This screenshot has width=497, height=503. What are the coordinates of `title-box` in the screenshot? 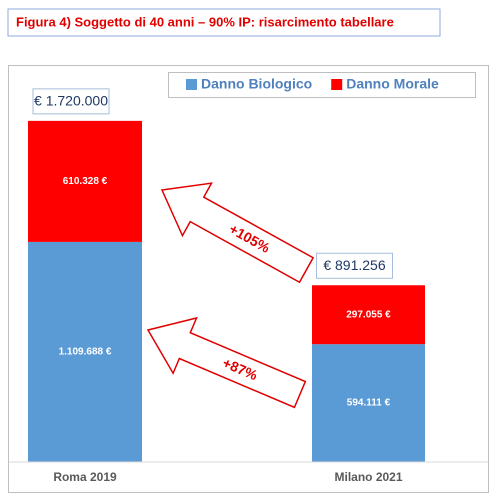 It's located at (224, 22).